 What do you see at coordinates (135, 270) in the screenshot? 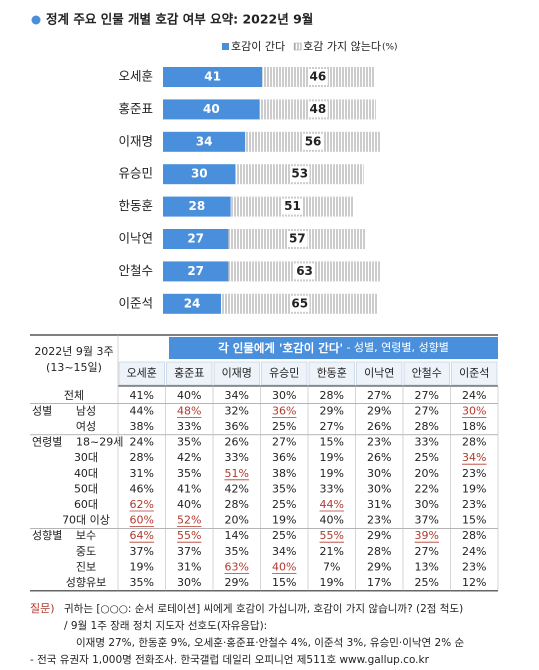
I see `category-label: 안철수` at bounding box center [135, 270].